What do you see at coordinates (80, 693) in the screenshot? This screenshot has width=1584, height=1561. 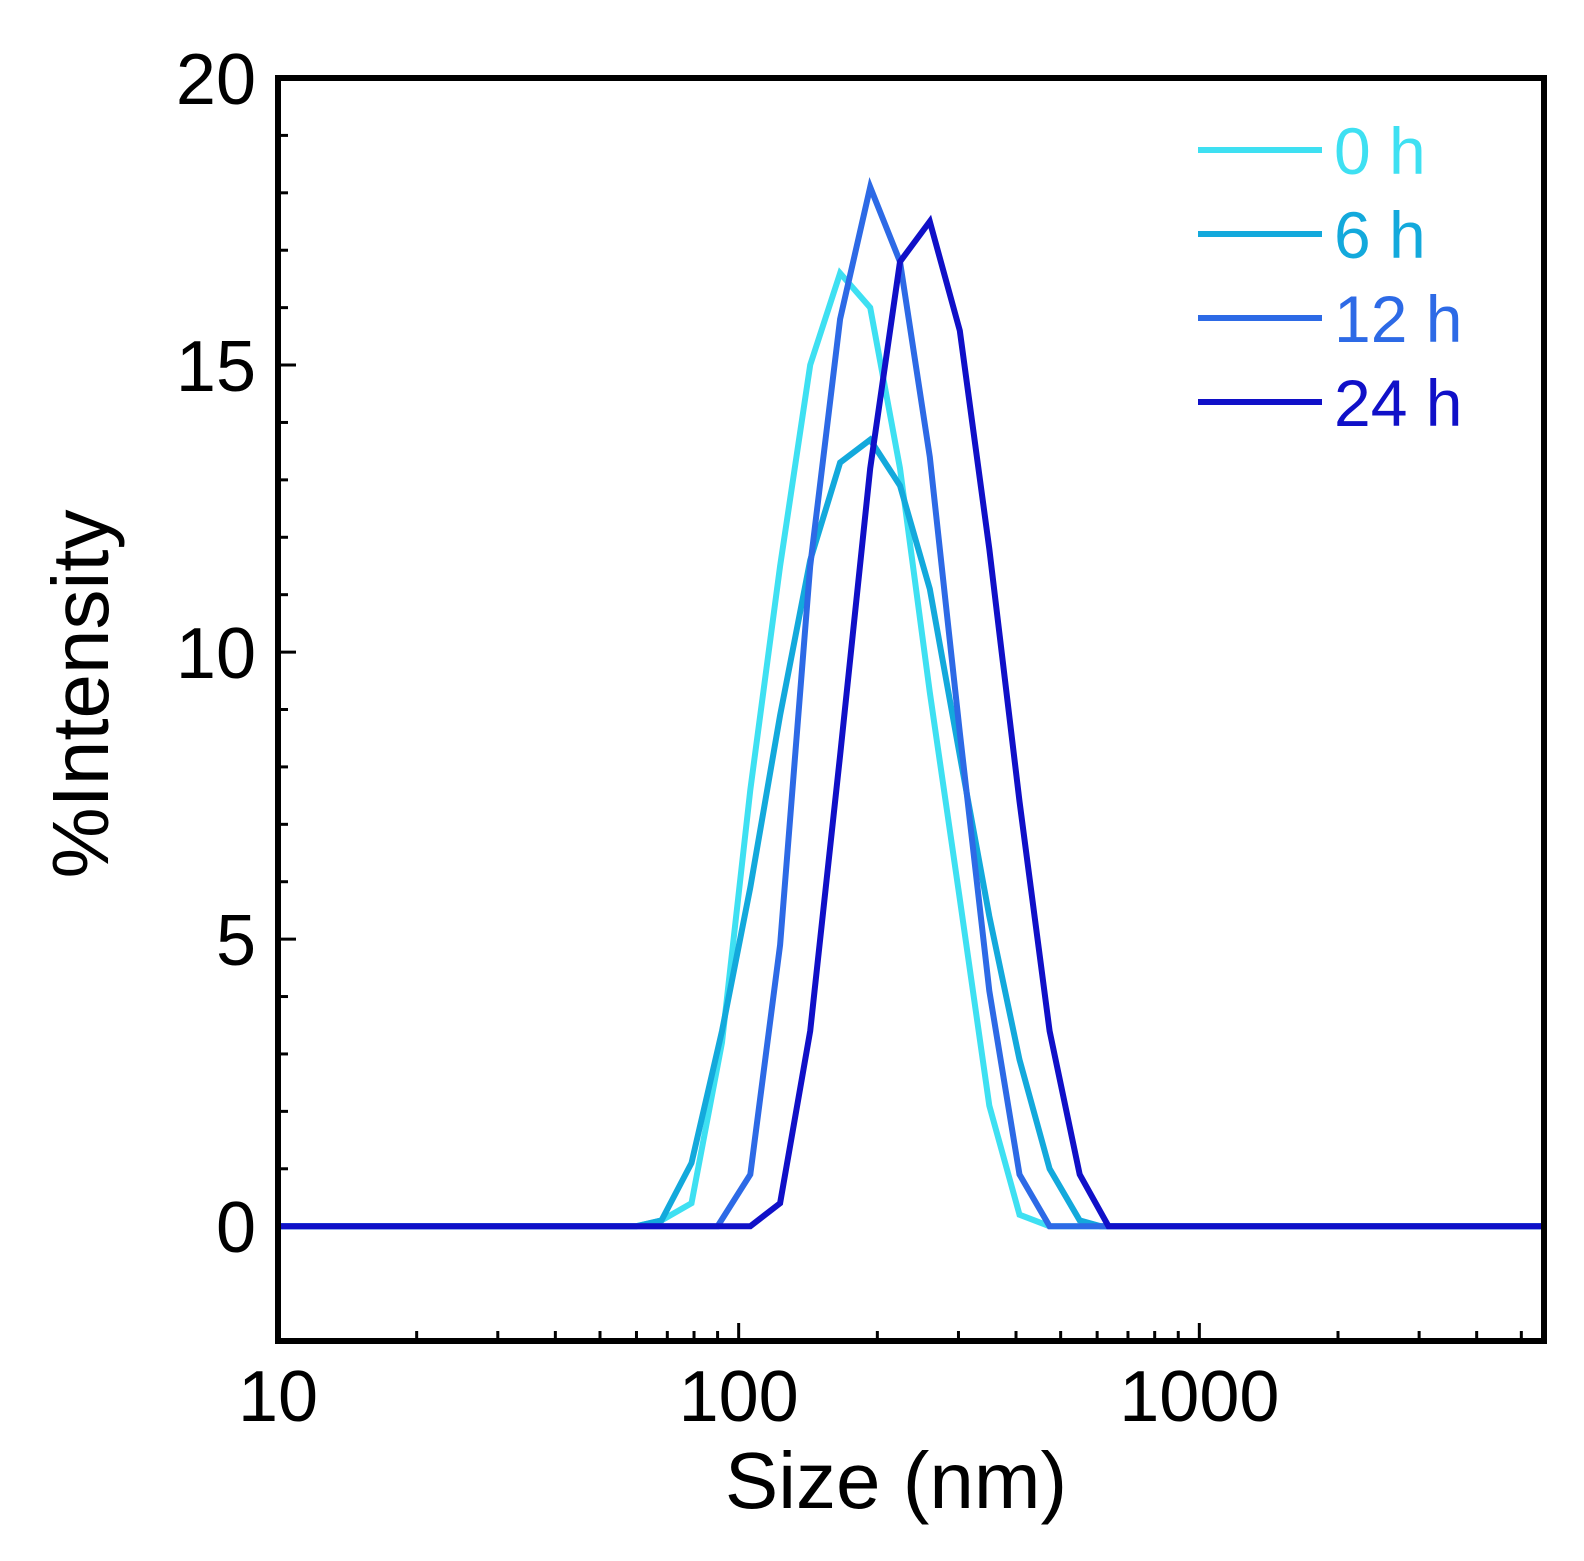 I see `y-axis-title: %Intensity` at bounding box center [80, 693].